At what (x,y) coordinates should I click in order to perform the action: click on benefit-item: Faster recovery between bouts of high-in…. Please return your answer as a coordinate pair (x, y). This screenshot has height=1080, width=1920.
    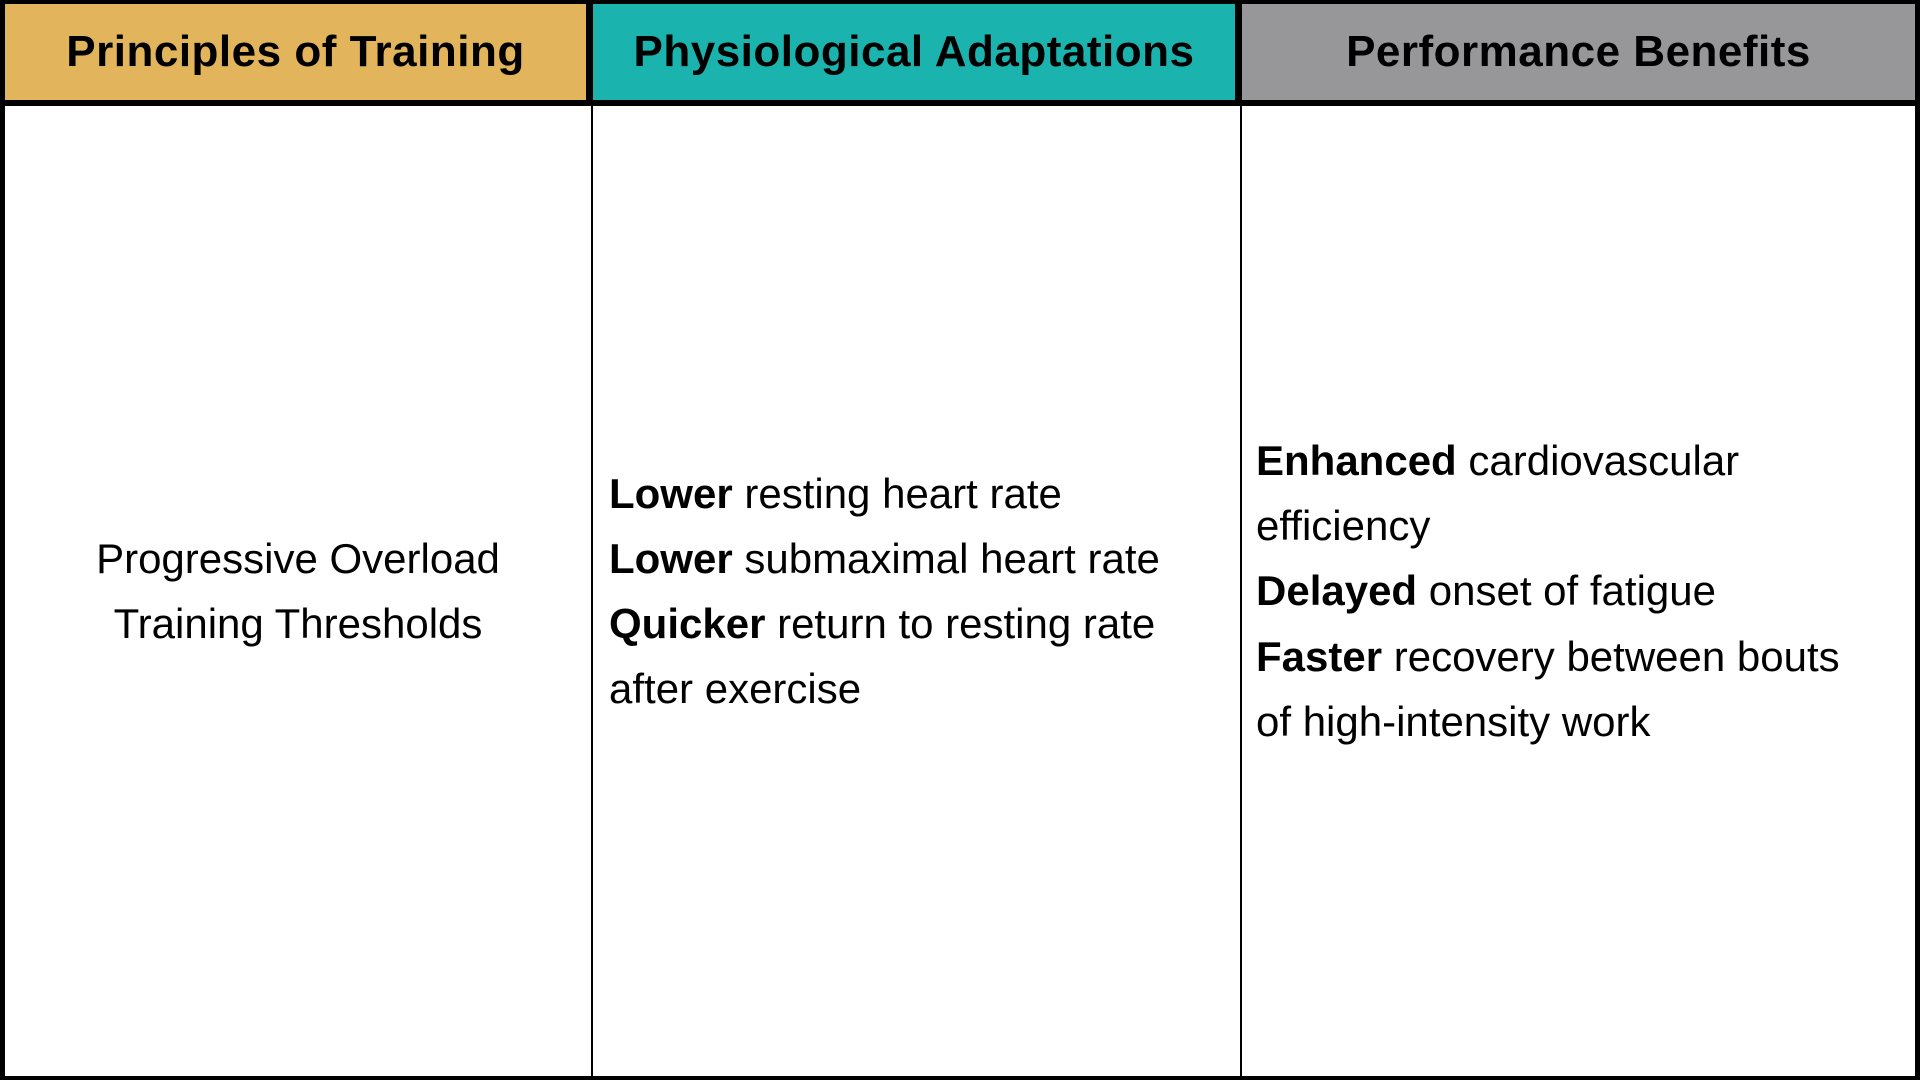
    Looking at the image, I should click on (1565, 689).